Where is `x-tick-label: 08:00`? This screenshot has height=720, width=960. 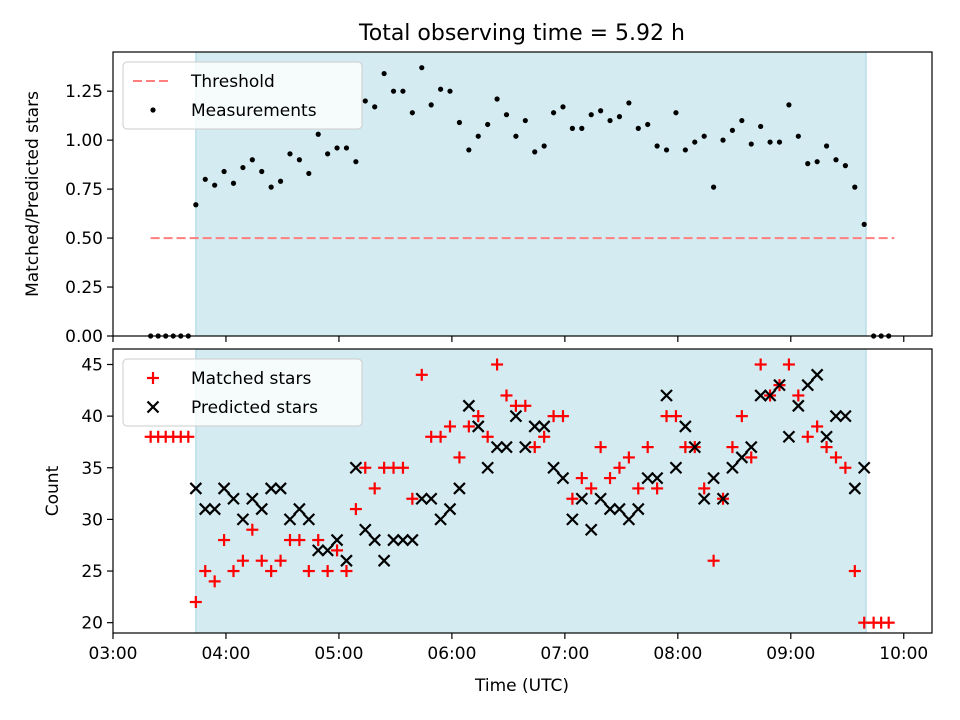
x-tick-label: 08:00 is located at coordinates (677, 654).